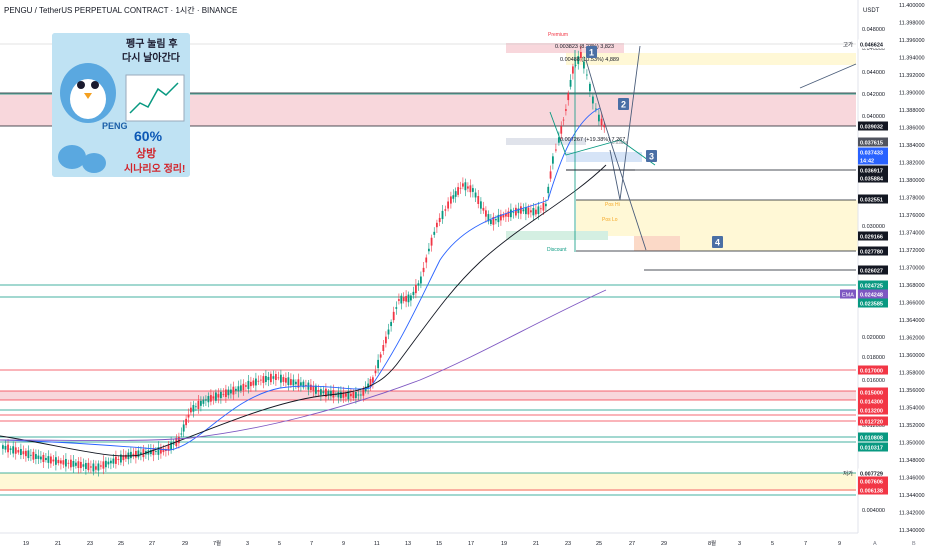 The height and width of the screenshot is (550, 932). I want to click on time-tick: 3, so click(247, 544).